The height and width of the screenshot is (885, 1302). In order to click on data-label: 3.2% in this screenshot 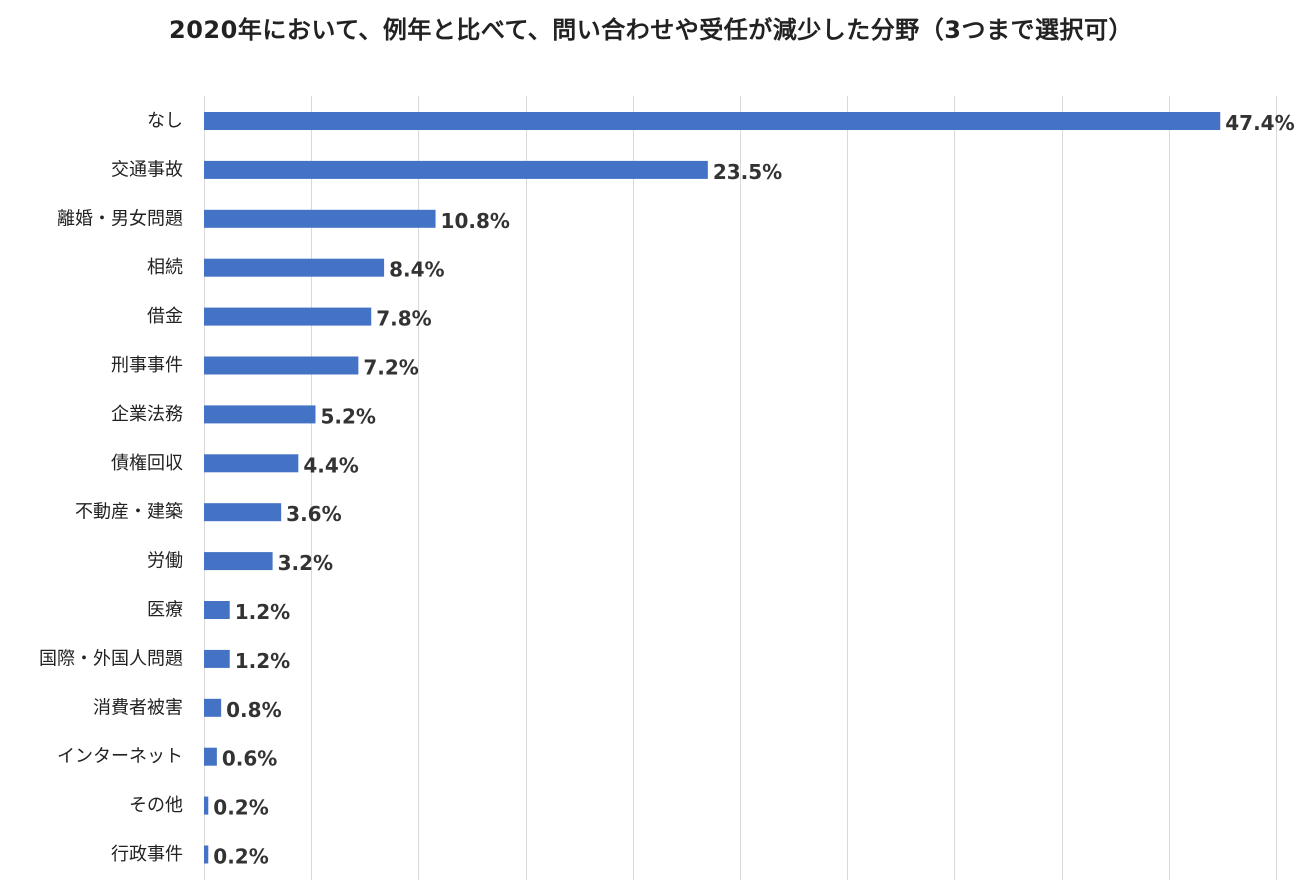, I will do `click(305, 563)`.